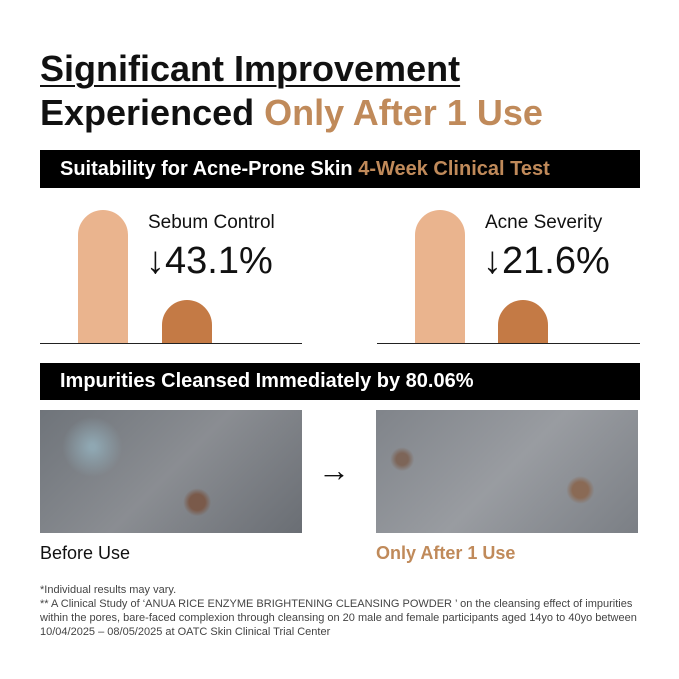  I want to click on caption: Before Use, so click(85, 553).